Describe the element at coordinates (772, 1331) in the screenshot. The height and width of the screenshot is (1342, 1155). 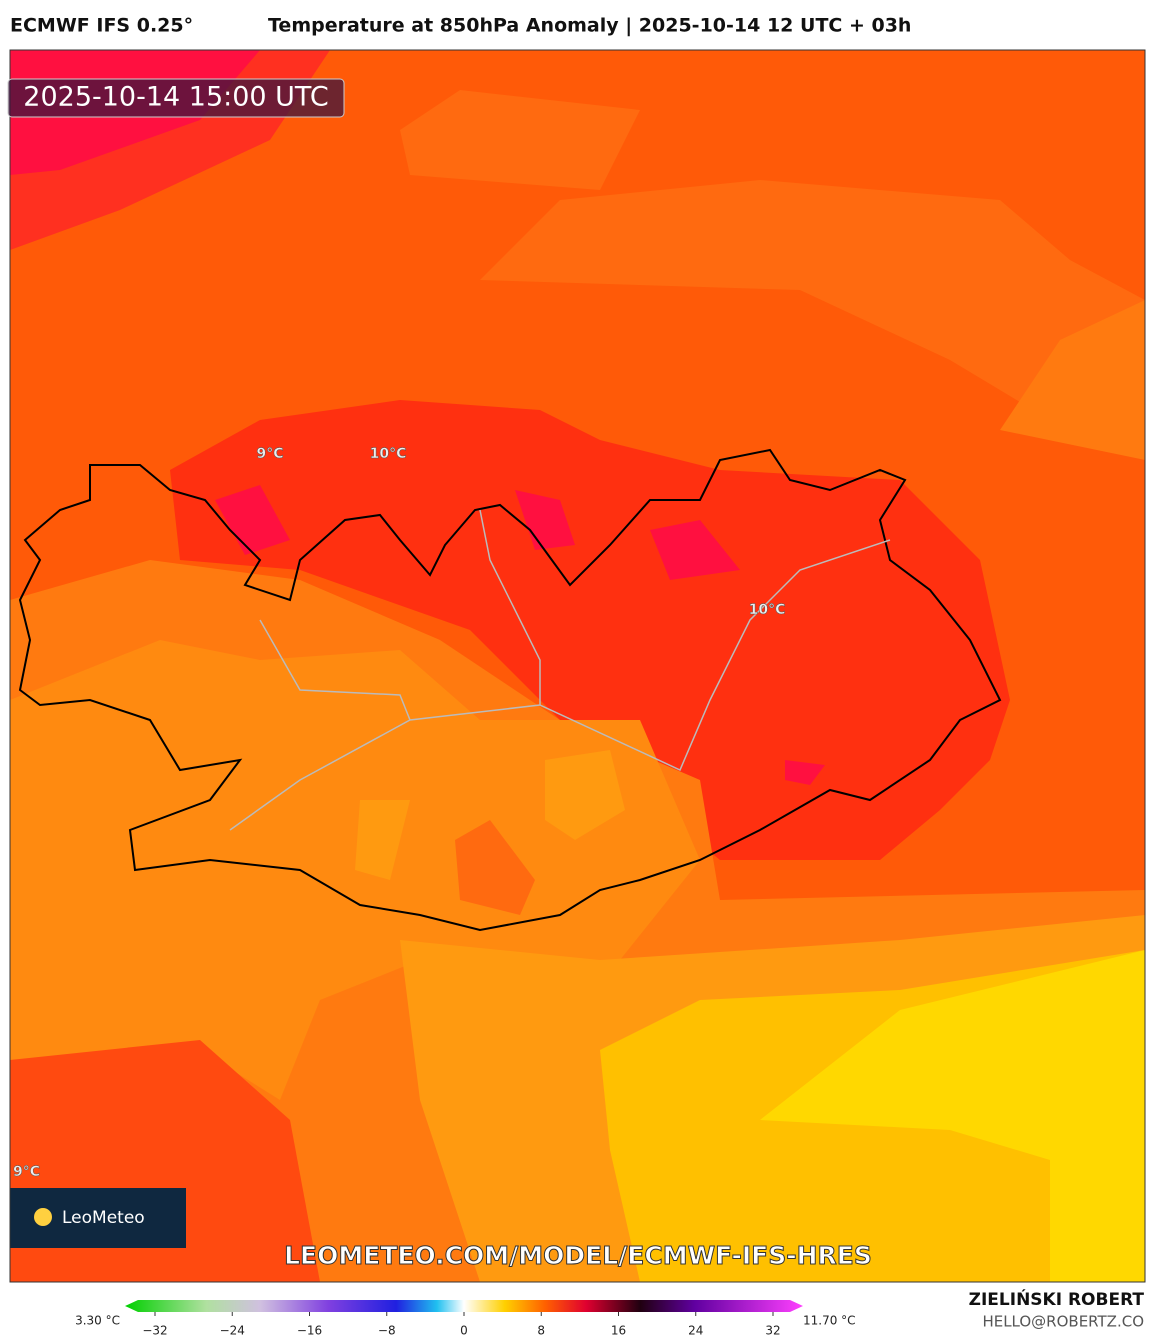
I see `colorbar-tick-label: 32` at that location.